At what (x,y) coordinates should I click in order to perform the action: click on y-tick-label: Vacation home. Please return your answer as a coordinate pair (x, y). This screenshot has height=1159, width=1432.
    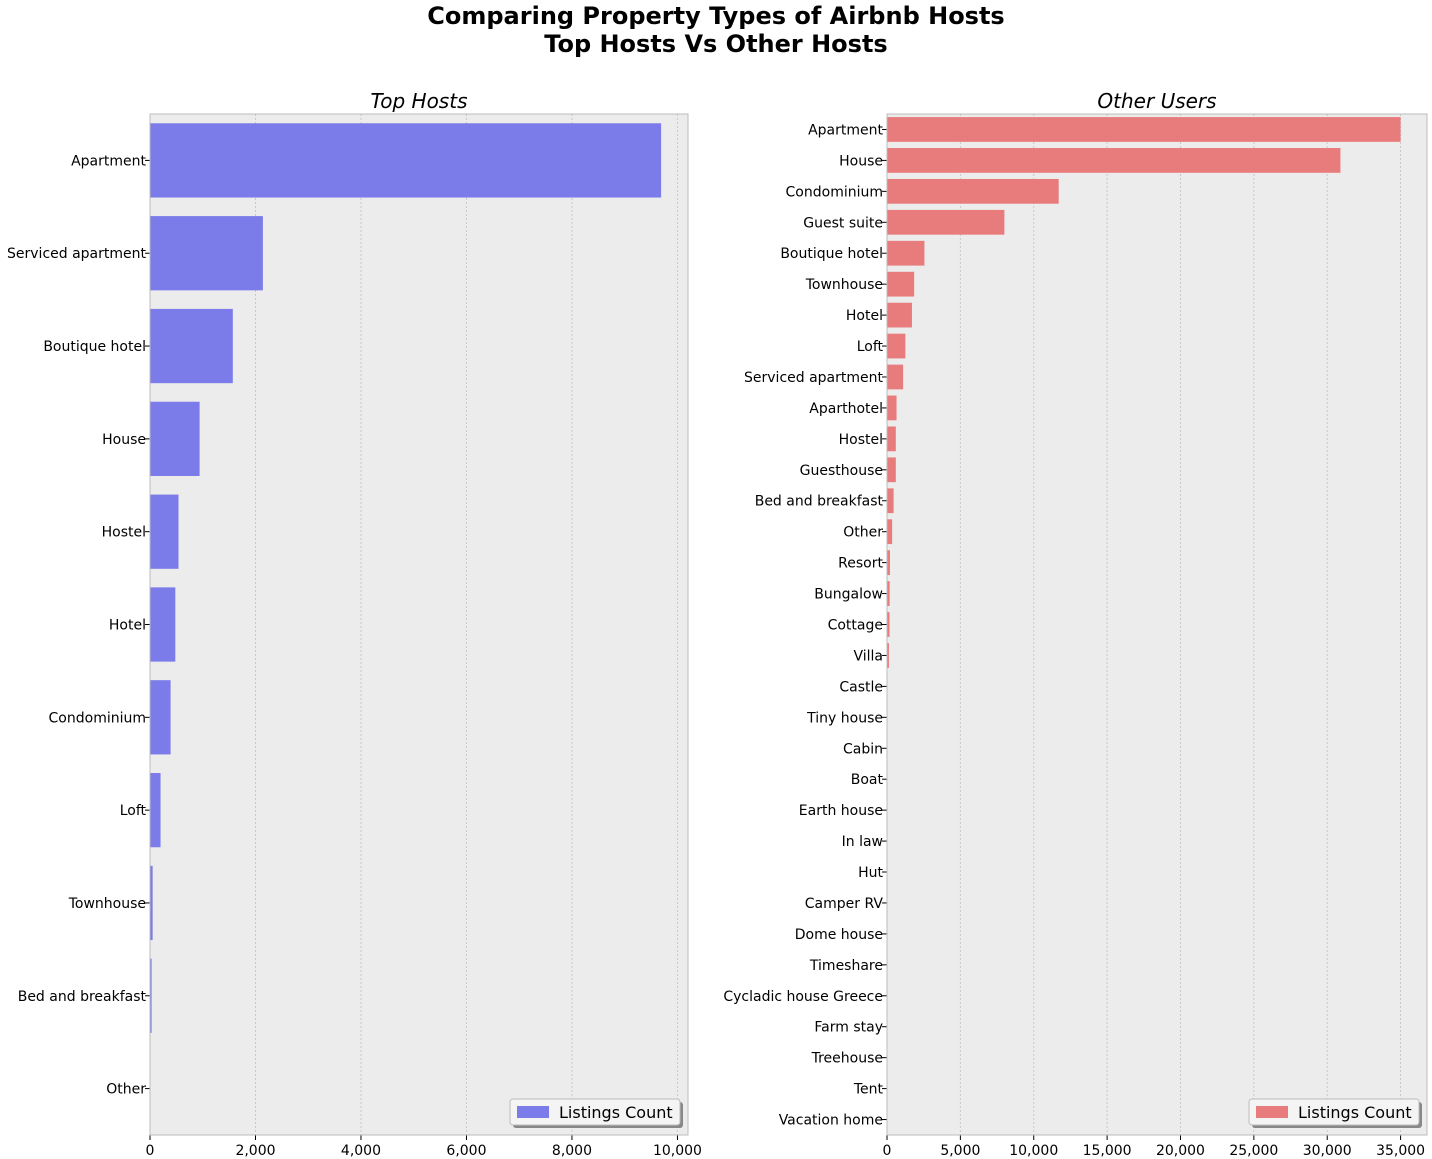
    Looking at the image, I should click on (831, 1121).